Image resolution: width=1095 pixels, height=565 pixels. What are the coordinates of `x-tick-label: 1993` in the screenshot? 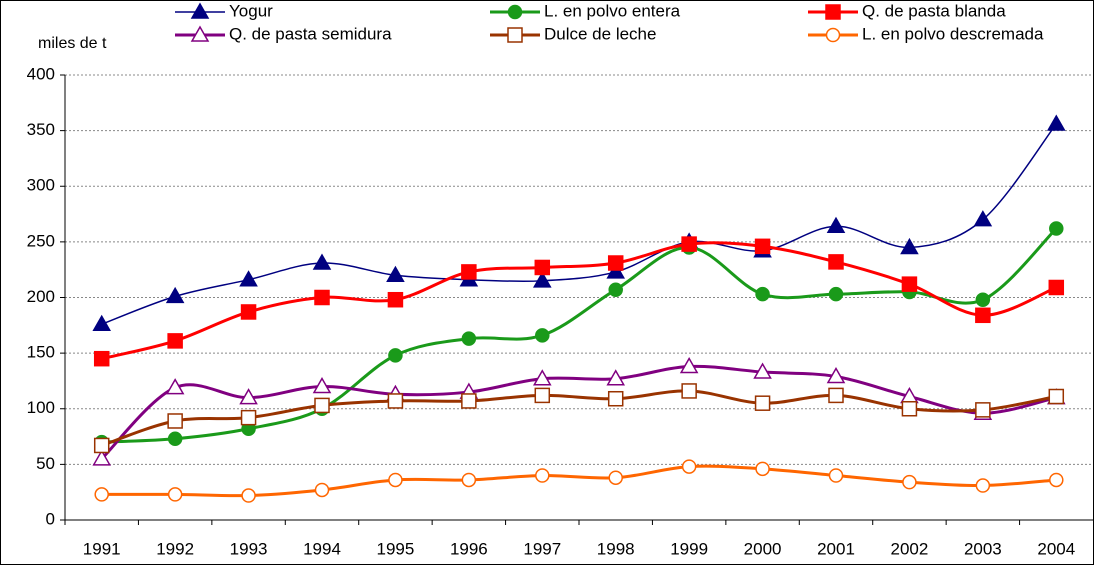 It's located at (249, 548).